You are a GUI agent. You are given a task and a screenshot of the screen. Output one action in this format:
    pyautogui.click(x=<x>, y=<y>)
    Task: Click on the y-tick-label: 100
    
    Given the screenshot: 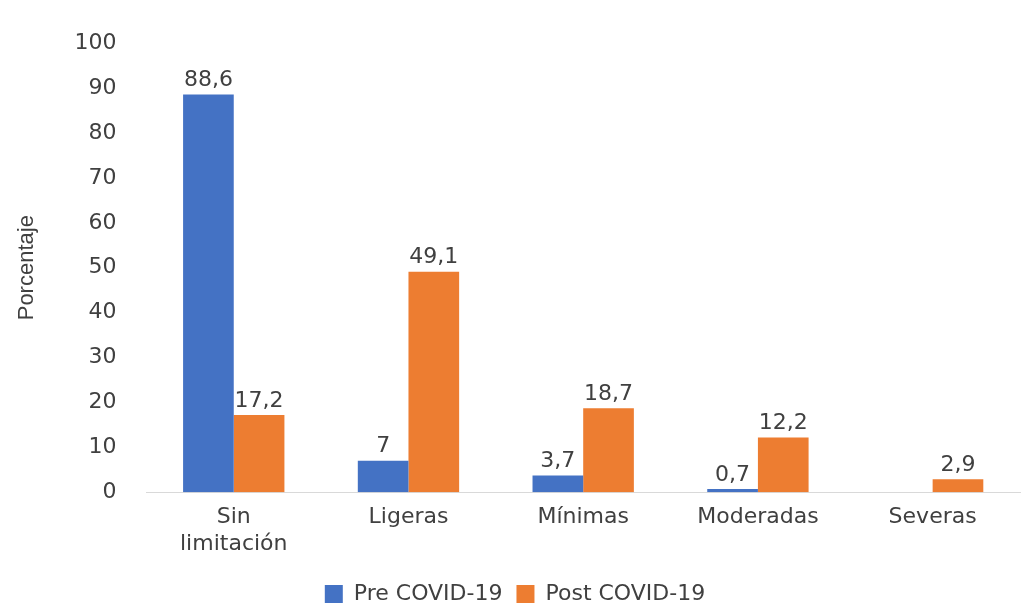 What is the action you would take?
    pyautogui.click(x=95, y=41)
    